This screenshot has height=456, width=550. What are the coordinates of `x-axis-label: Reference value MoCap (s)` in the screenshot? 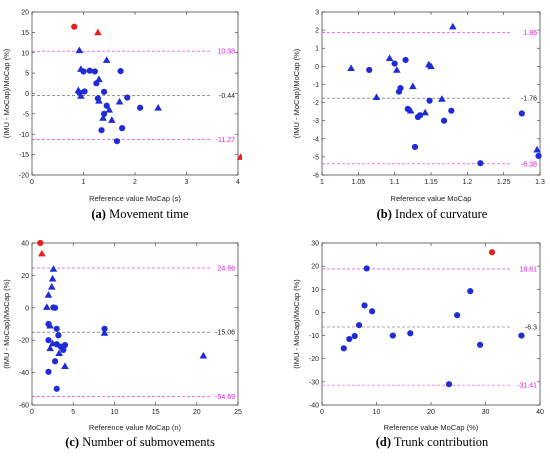 It's located at (135, 198).